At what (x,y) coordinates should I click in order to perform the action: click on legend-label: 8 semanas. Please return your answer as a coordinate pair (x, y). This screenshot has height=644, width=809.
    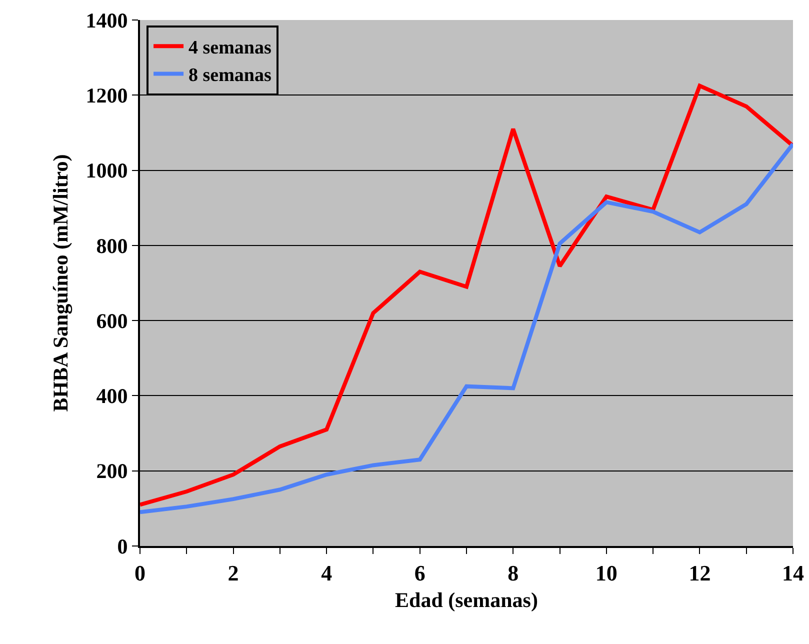
    Looking at the image, I should click on (230, 75).